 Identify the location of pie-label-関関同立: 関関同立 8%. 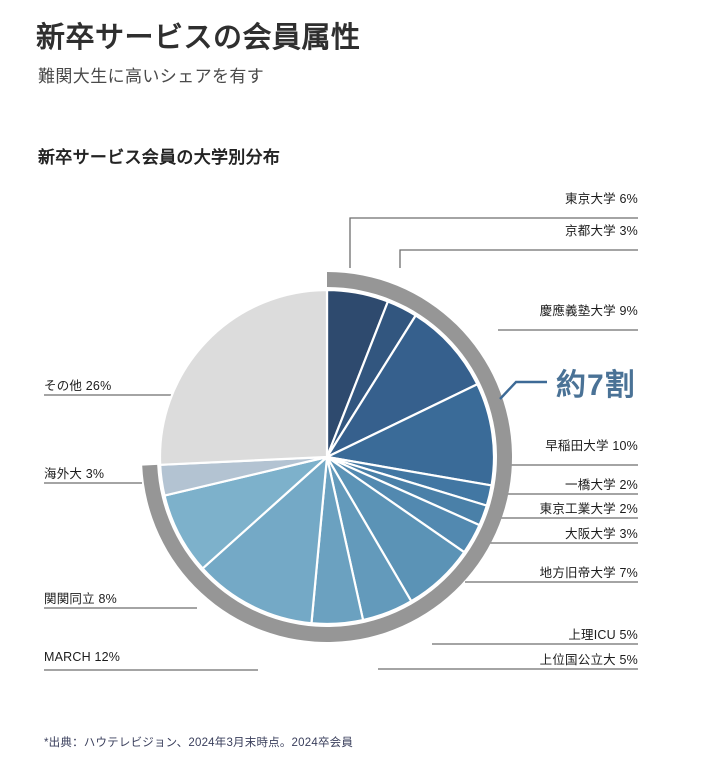
(80, 599).